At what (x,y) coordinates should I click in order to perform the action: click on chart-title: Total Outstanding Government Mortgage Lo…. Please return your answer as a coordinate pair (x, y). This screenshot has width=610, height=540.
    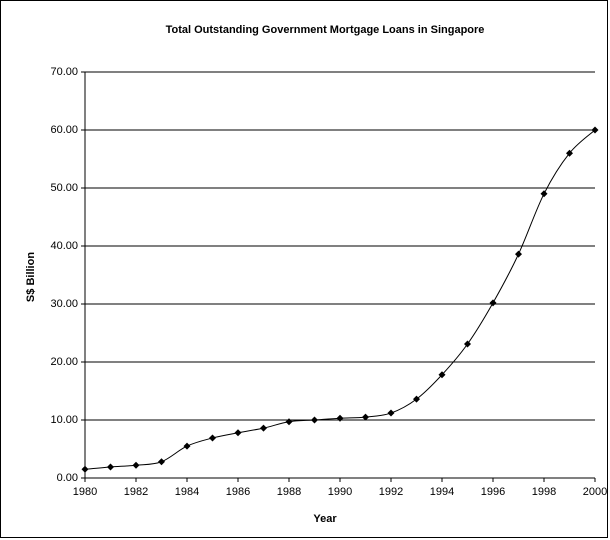
    Looking at the image, I should click on (325, 30).